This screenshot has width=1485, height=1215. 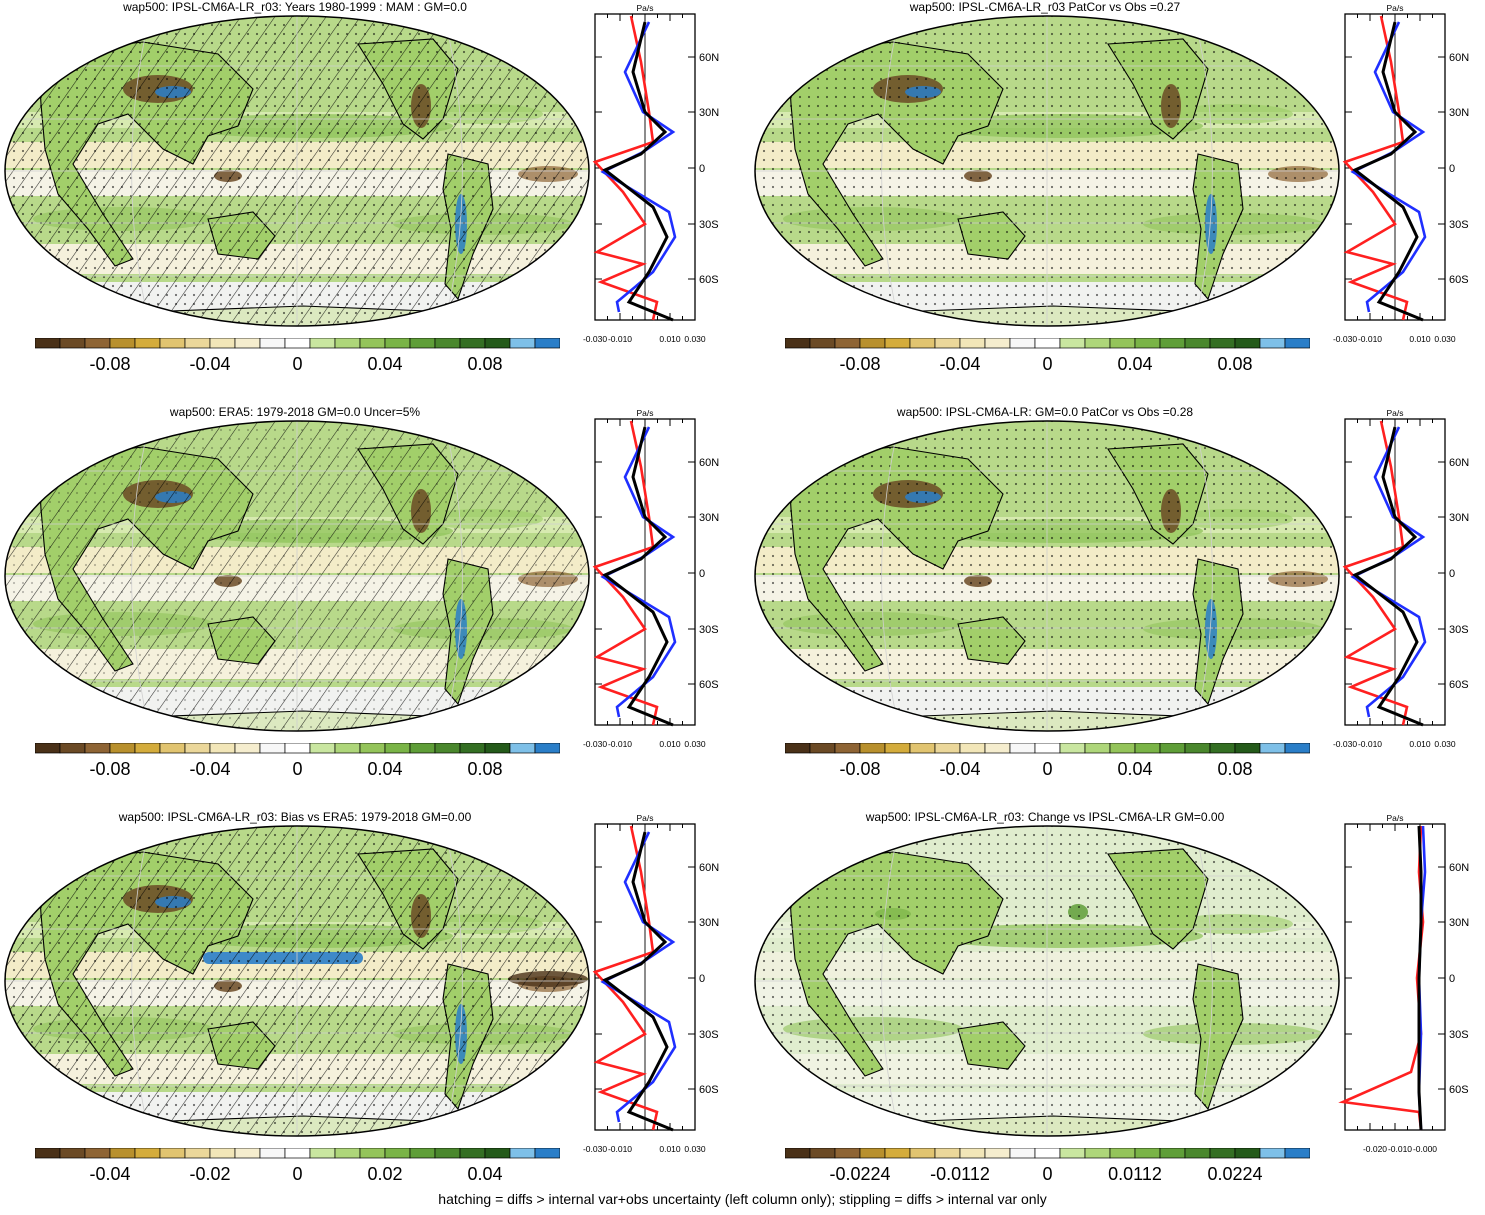 What do you see at coordinates (1425, 1149) in the screenshot?
I see `profile-x-tick: -0.000` at bounding box center [1425, 1149].